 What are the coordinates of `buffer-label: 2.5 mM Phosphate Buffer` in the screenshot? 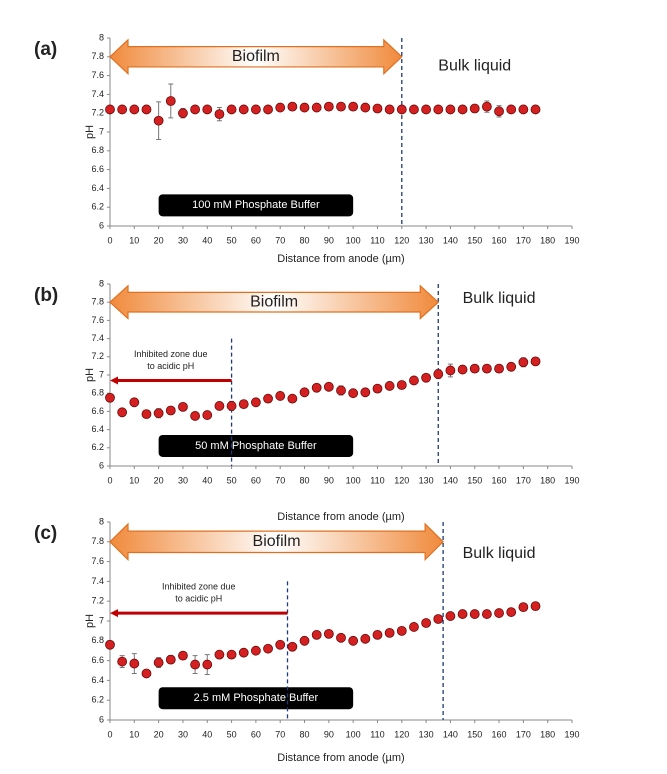 It's located at (256, 698).